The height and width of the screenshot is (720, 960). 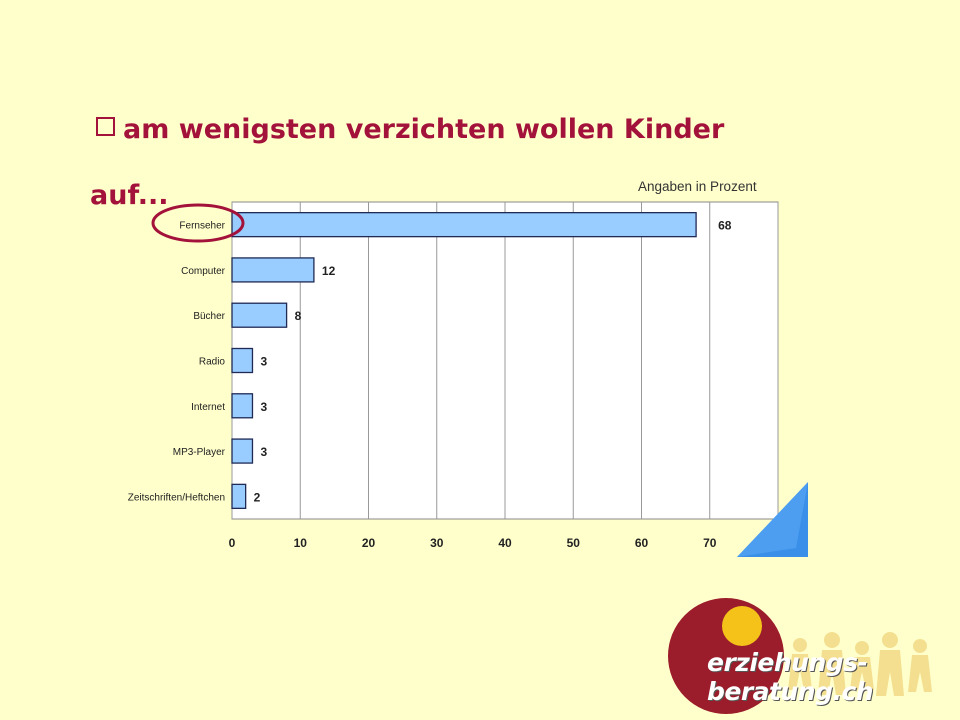 What do you see at coordinates (329, 271) in the screenshot?
I see `value-label: 12` at bounding box center [329, 271].